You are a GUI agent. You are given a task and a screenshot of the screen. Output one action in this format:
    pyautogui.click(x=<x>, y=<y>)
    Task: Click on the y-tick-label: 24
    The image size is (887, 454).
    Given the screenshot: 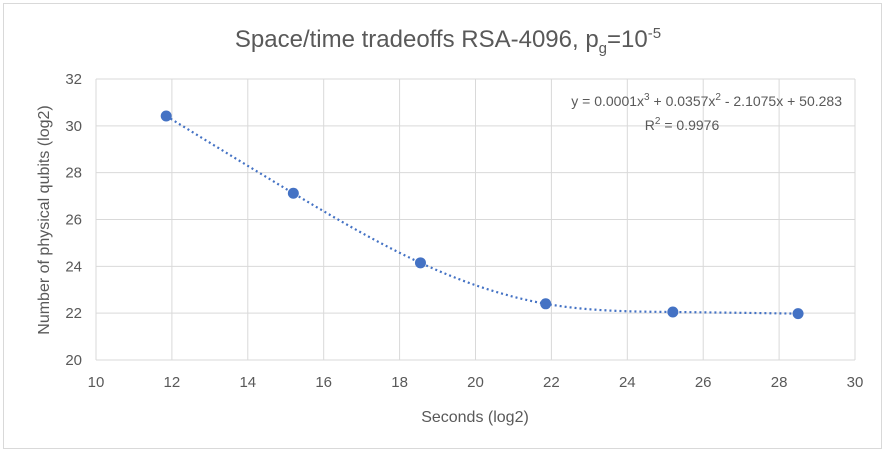 What is the action you would take?
    pyautogui.click(x=73, y=266)
    